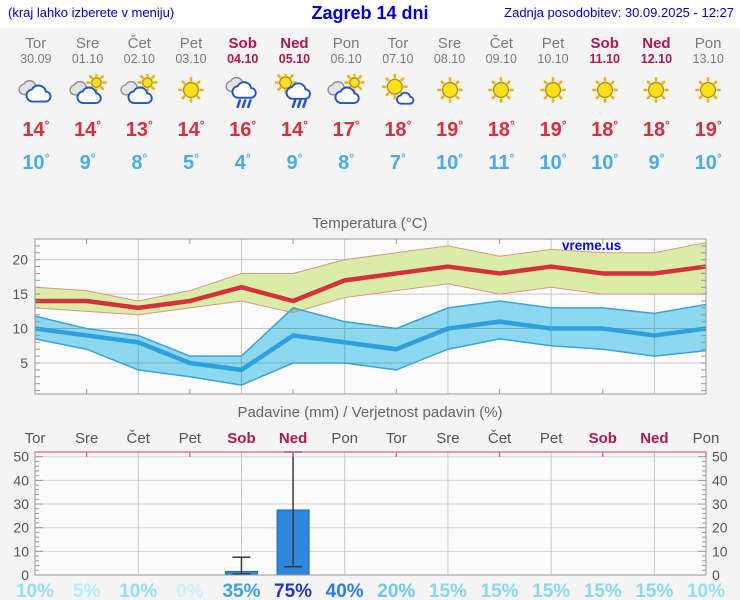  I want to click on day-date: 02.10, so click(139, 59).